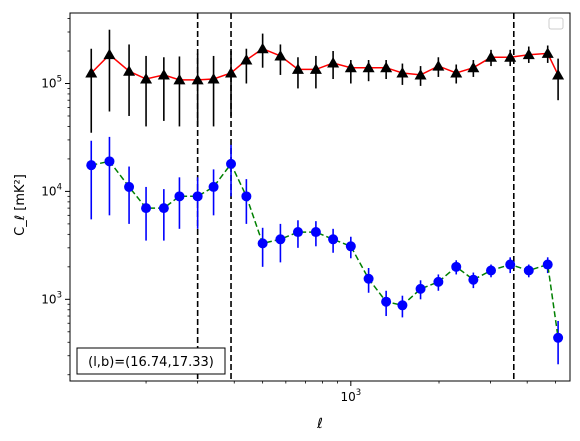  I want to click on y-tick-label: 10⁵, so click(51, 82).